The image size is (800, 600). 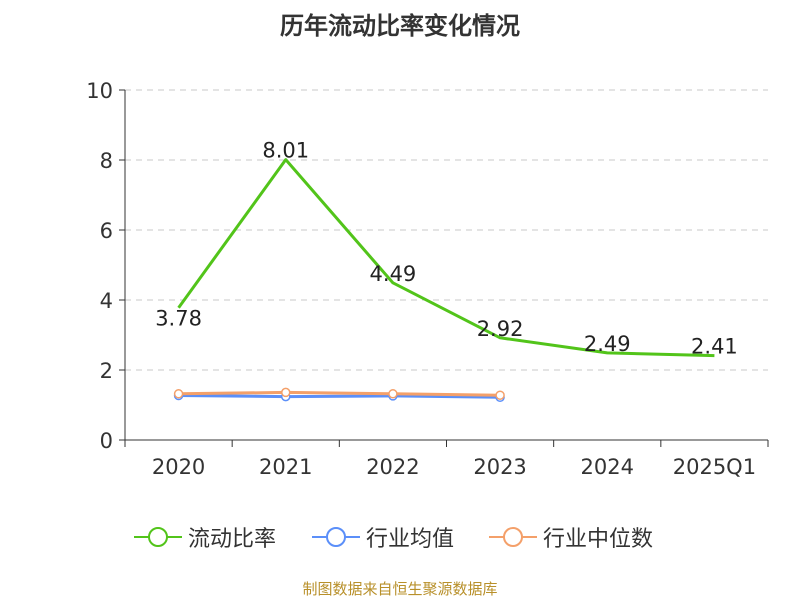 I want to click on data-label: 8.01, so click(x=285, y=151).